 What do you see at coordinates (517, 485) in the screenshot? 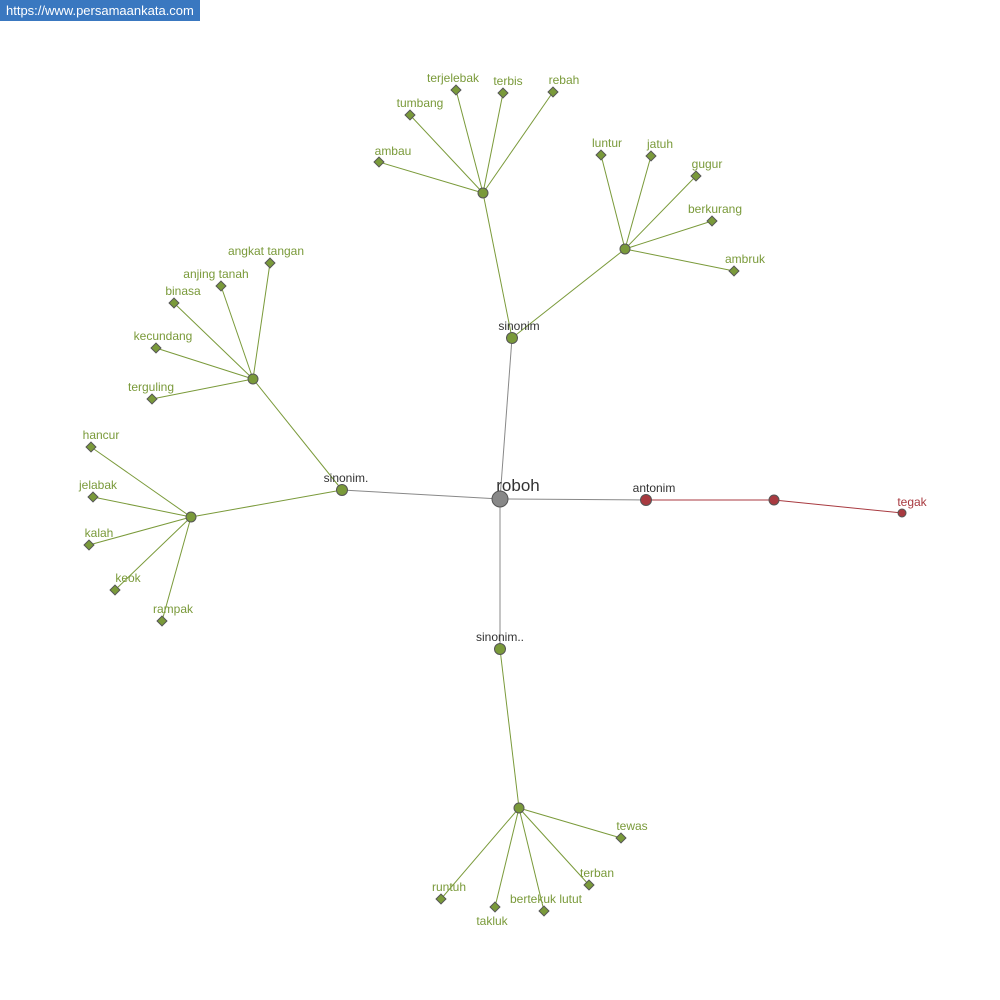
I see `root-label: roboh` at bounding box center [517, 485].